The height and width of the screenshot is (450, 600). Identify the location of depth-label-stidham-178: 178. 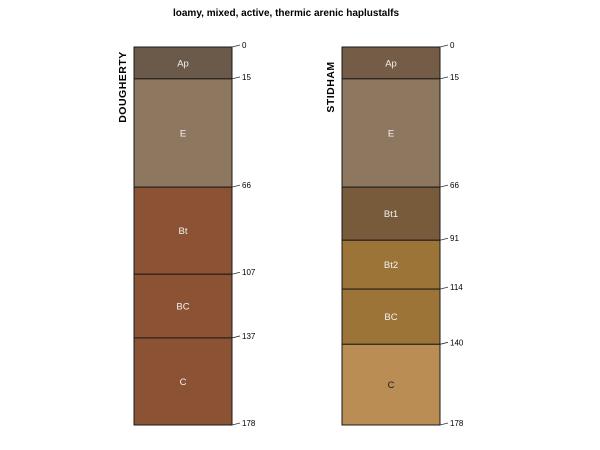
(457, 423).